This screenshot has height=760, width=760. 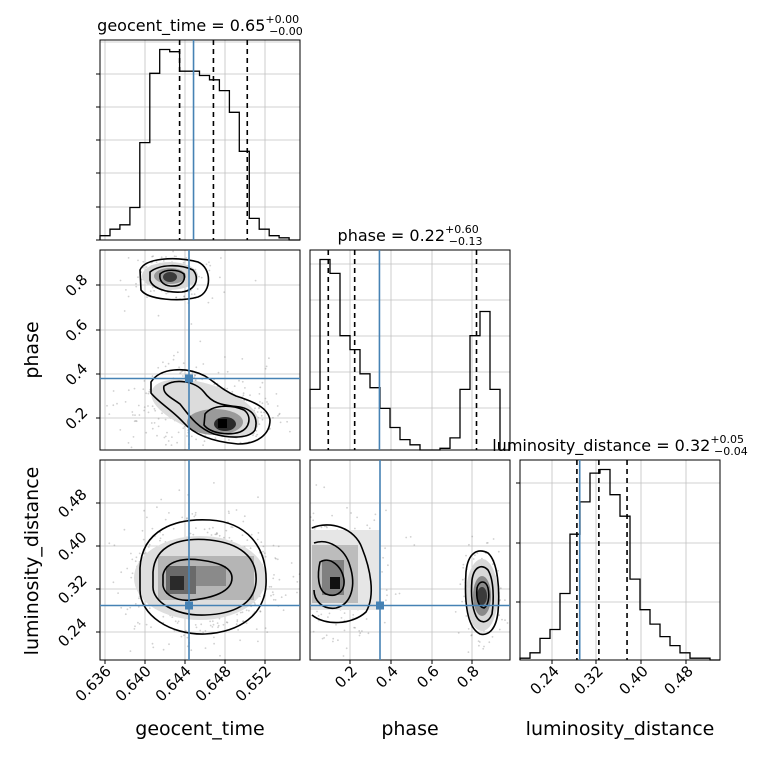 What do you see at coordinates (468, 677) in the screenshot?
I see `tick-label: 0.8` at bounding box center [468, 677].